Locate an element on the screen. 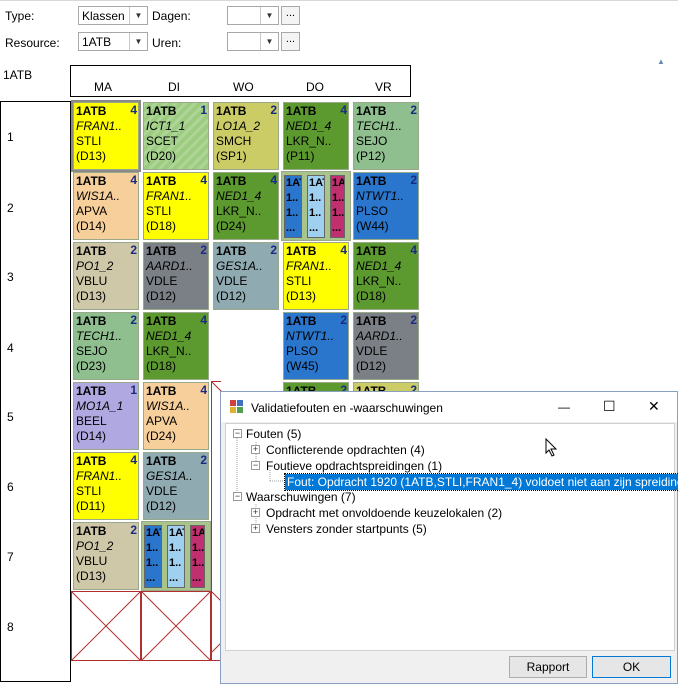 This screenshot has width=678, height=684. lesson-cell: 1ATB 2 NTWT1.. PLSO (W45) is located at coordinates (316, 346).